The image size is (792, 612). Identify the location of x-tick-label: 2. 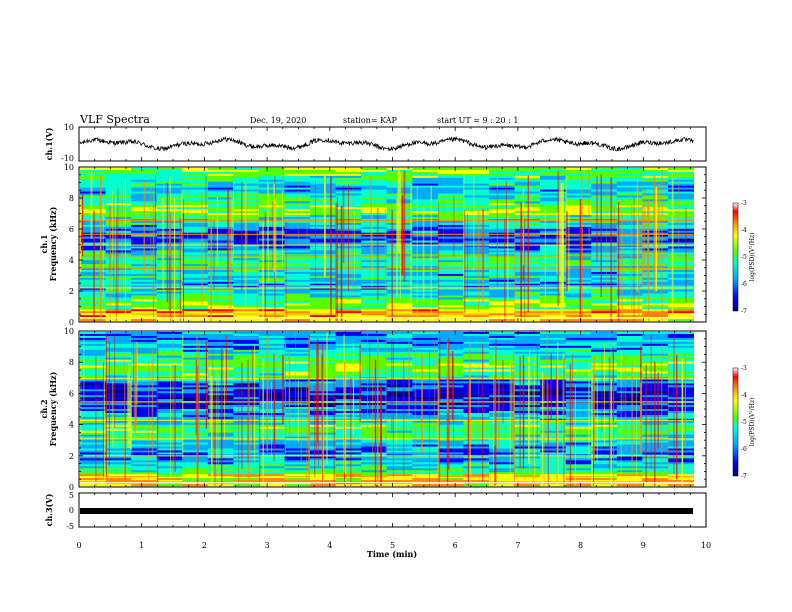
(204, 545).